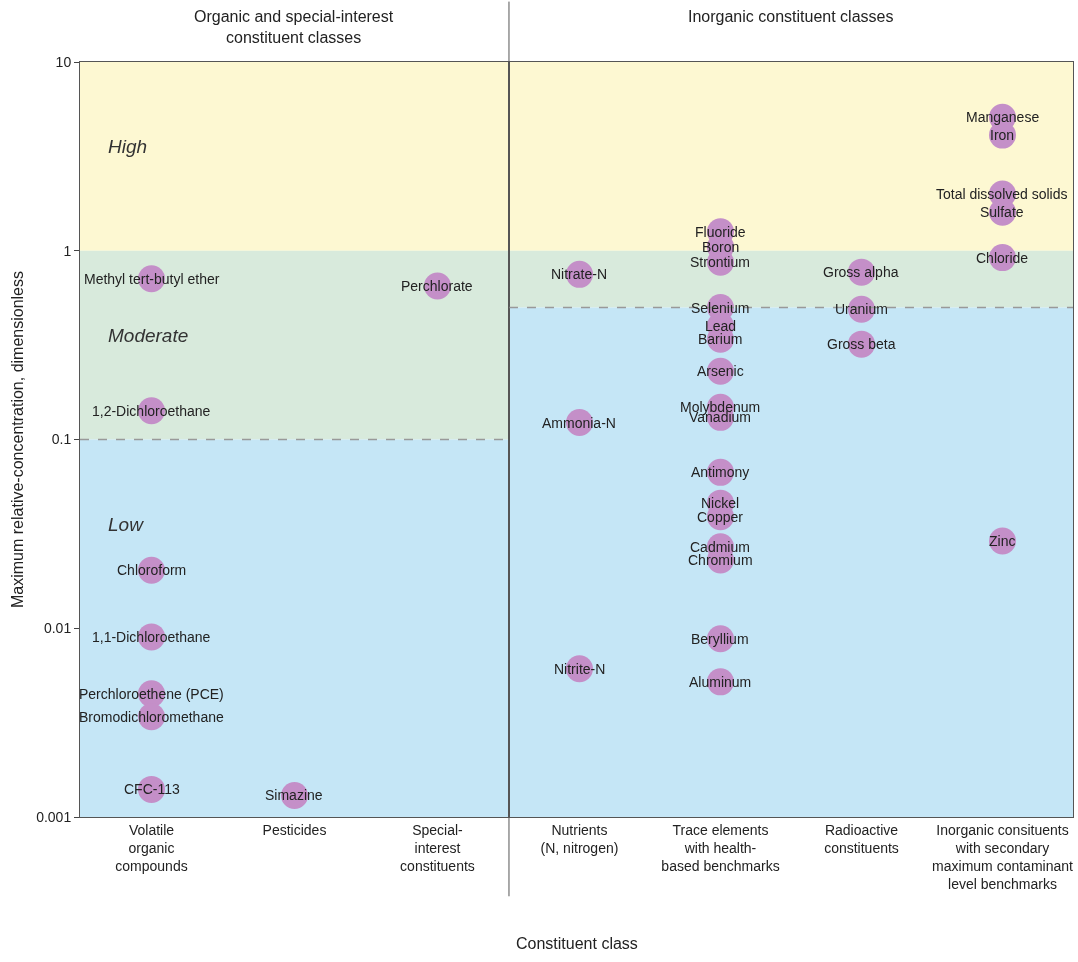  What do you see at coordinates (294, 829) in the screenshot?
I see `x-tick-label: Pesticides` at bounding box center [294, 829].